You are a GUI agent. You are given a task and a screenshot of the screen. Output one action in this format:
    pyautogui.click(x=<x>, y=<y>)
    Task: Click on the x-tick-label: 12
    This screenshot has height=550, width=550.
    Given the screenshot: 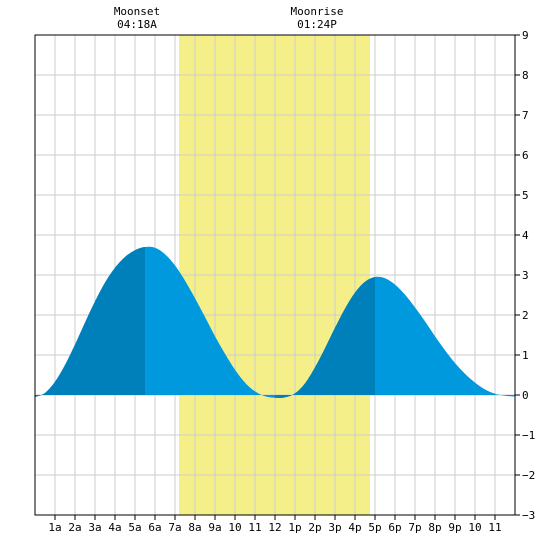 What is the action you would take?
    pyautogui.click(x=274, y=527)
    